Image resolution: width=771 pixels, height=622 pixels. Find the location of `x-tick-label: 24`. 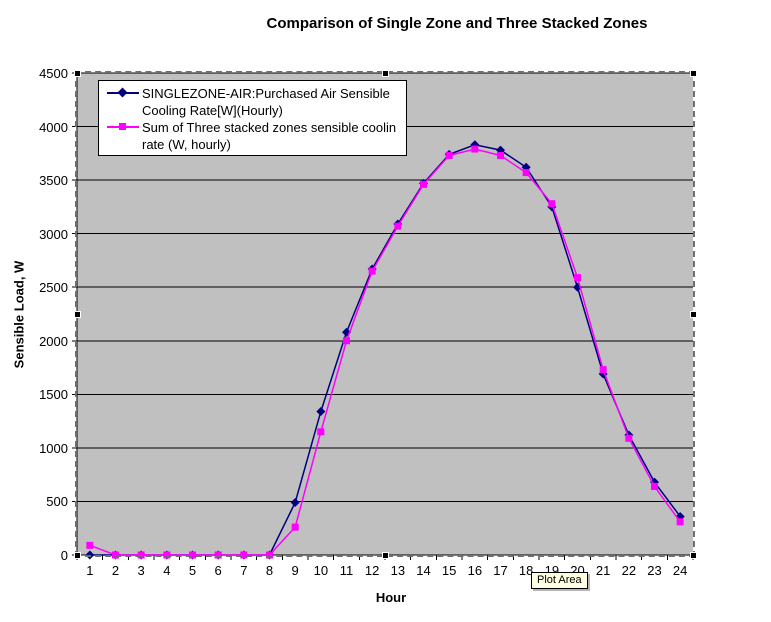

x-tick-label: 24 is located at coordinates (680, 570).